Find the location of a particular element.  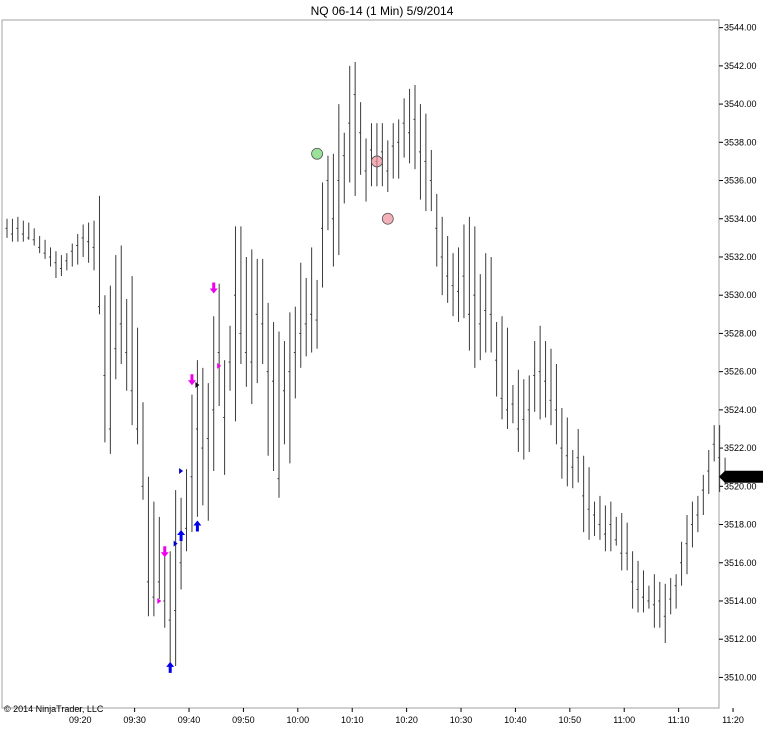

x-tick-label: 10:50 is located at coordinates (570, 720).